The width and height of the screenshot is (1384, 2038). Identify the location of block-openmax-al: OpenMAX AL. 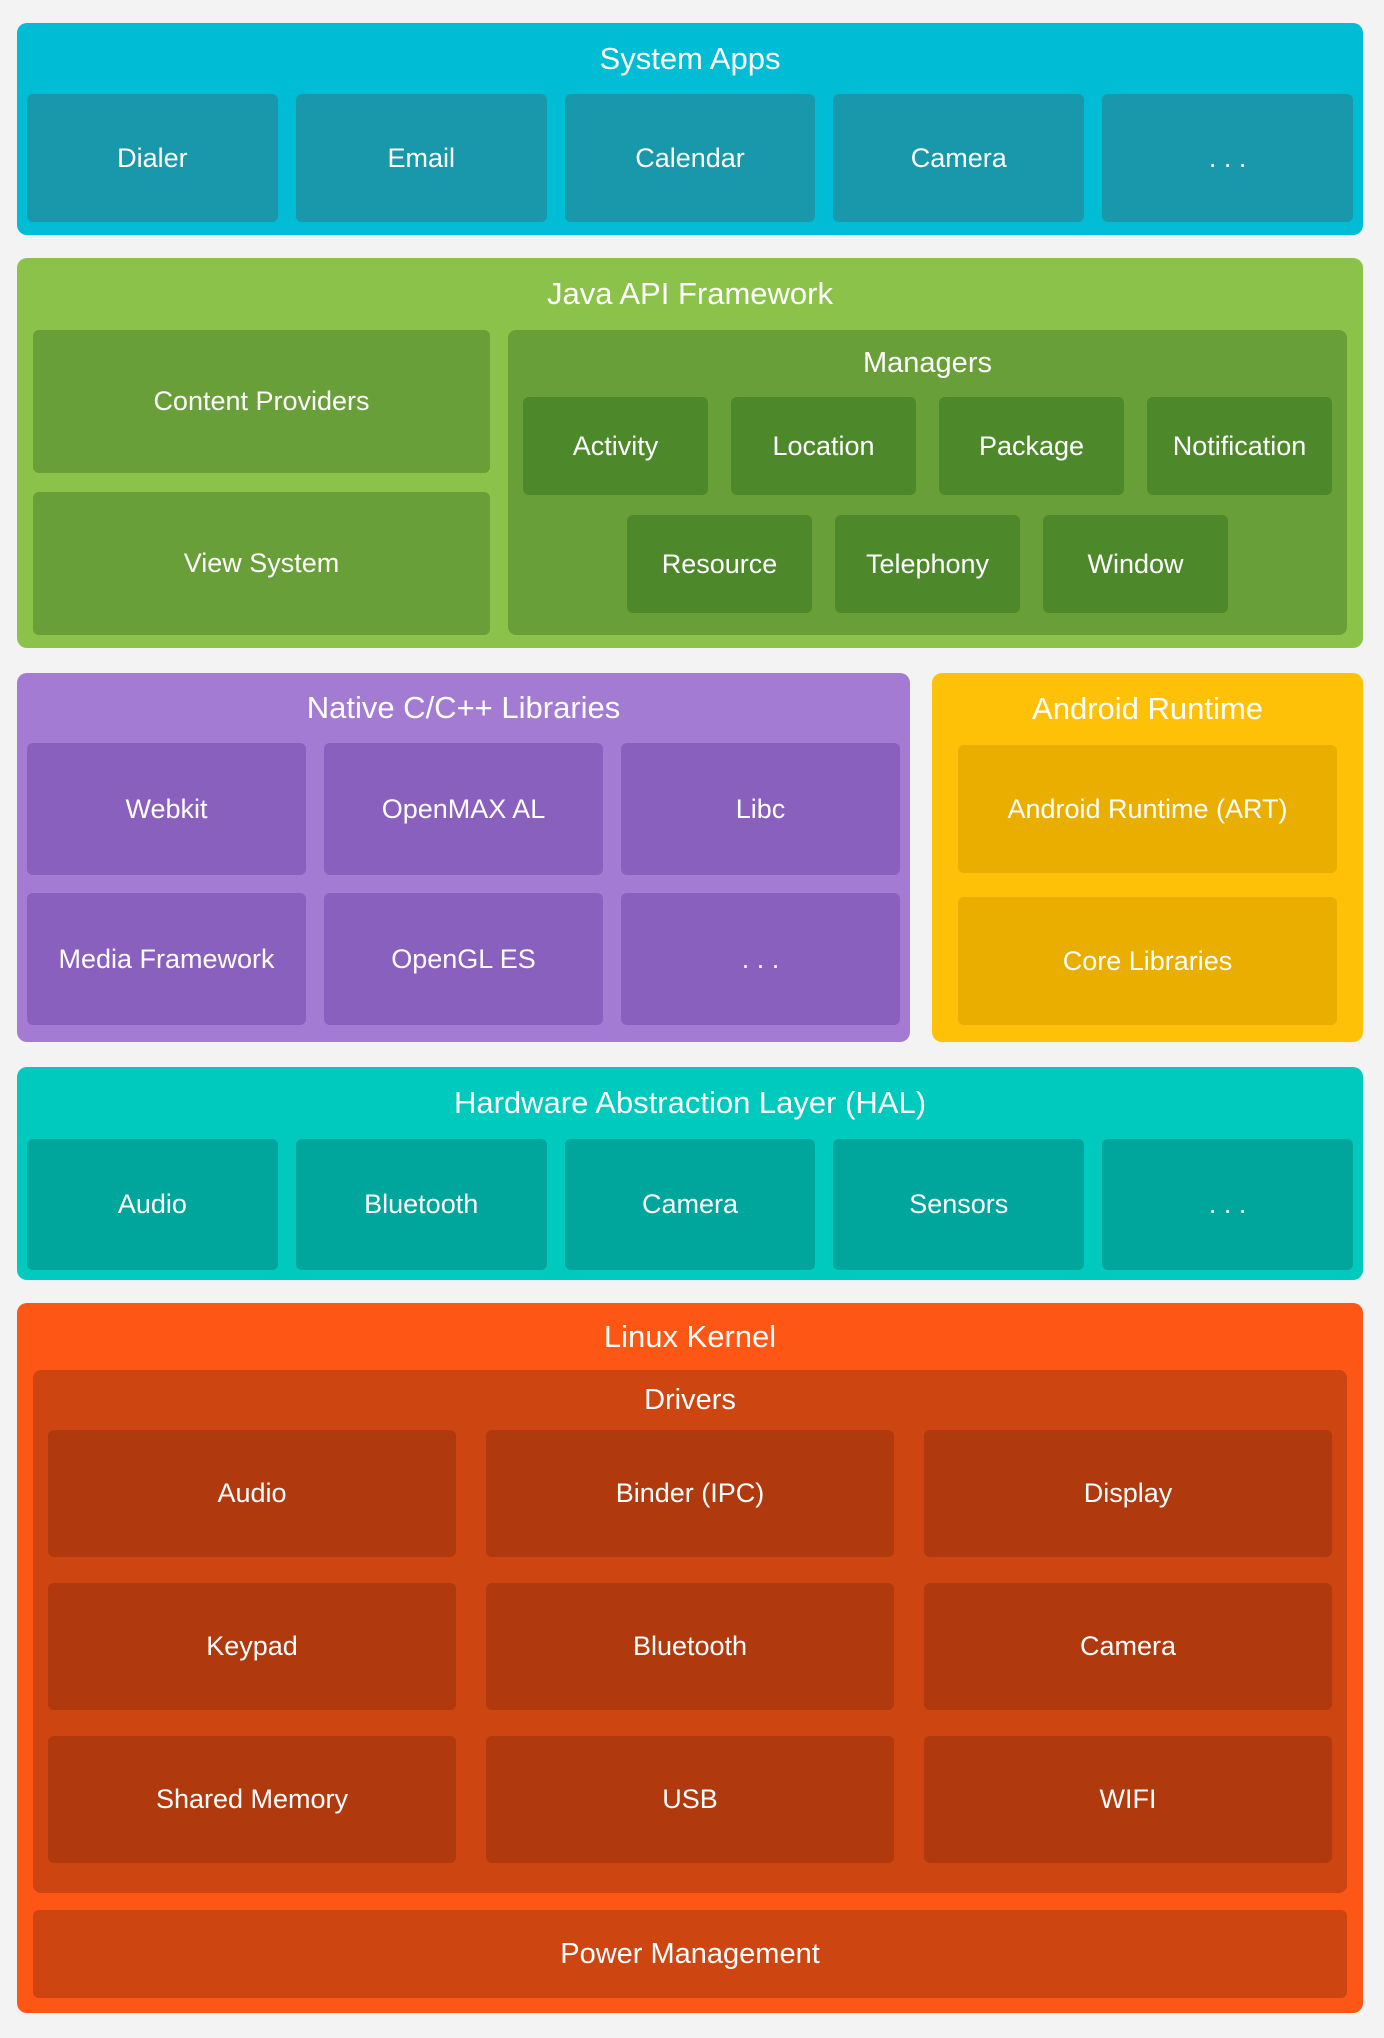
(463, 809).